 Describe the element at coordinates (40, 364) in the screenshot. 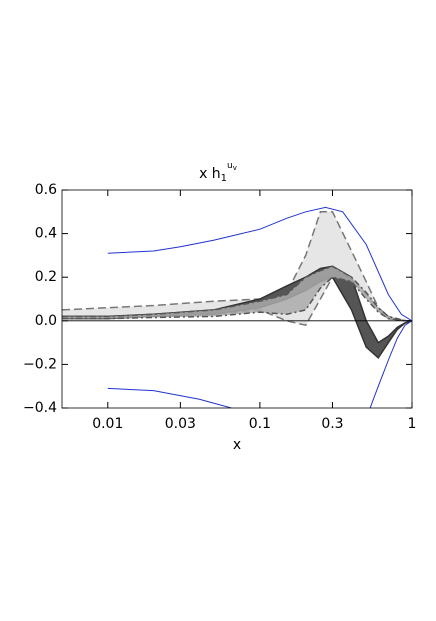

I see `y-tick-label: −0.2` at that location.